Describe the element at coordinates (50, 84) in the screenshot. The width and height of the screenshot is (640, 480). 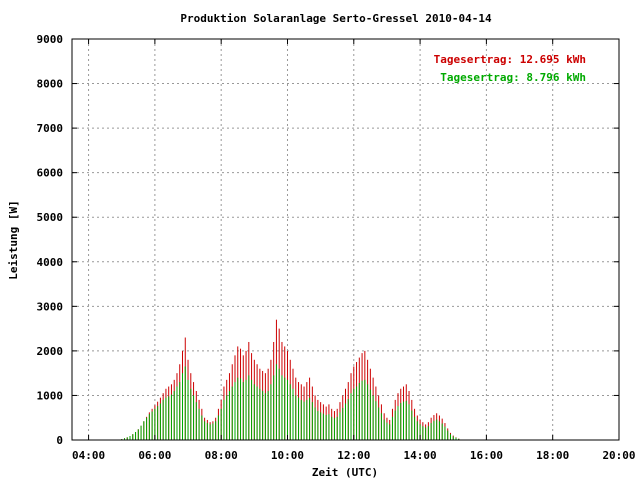
I see `y-tick-label: 8000` at that location.